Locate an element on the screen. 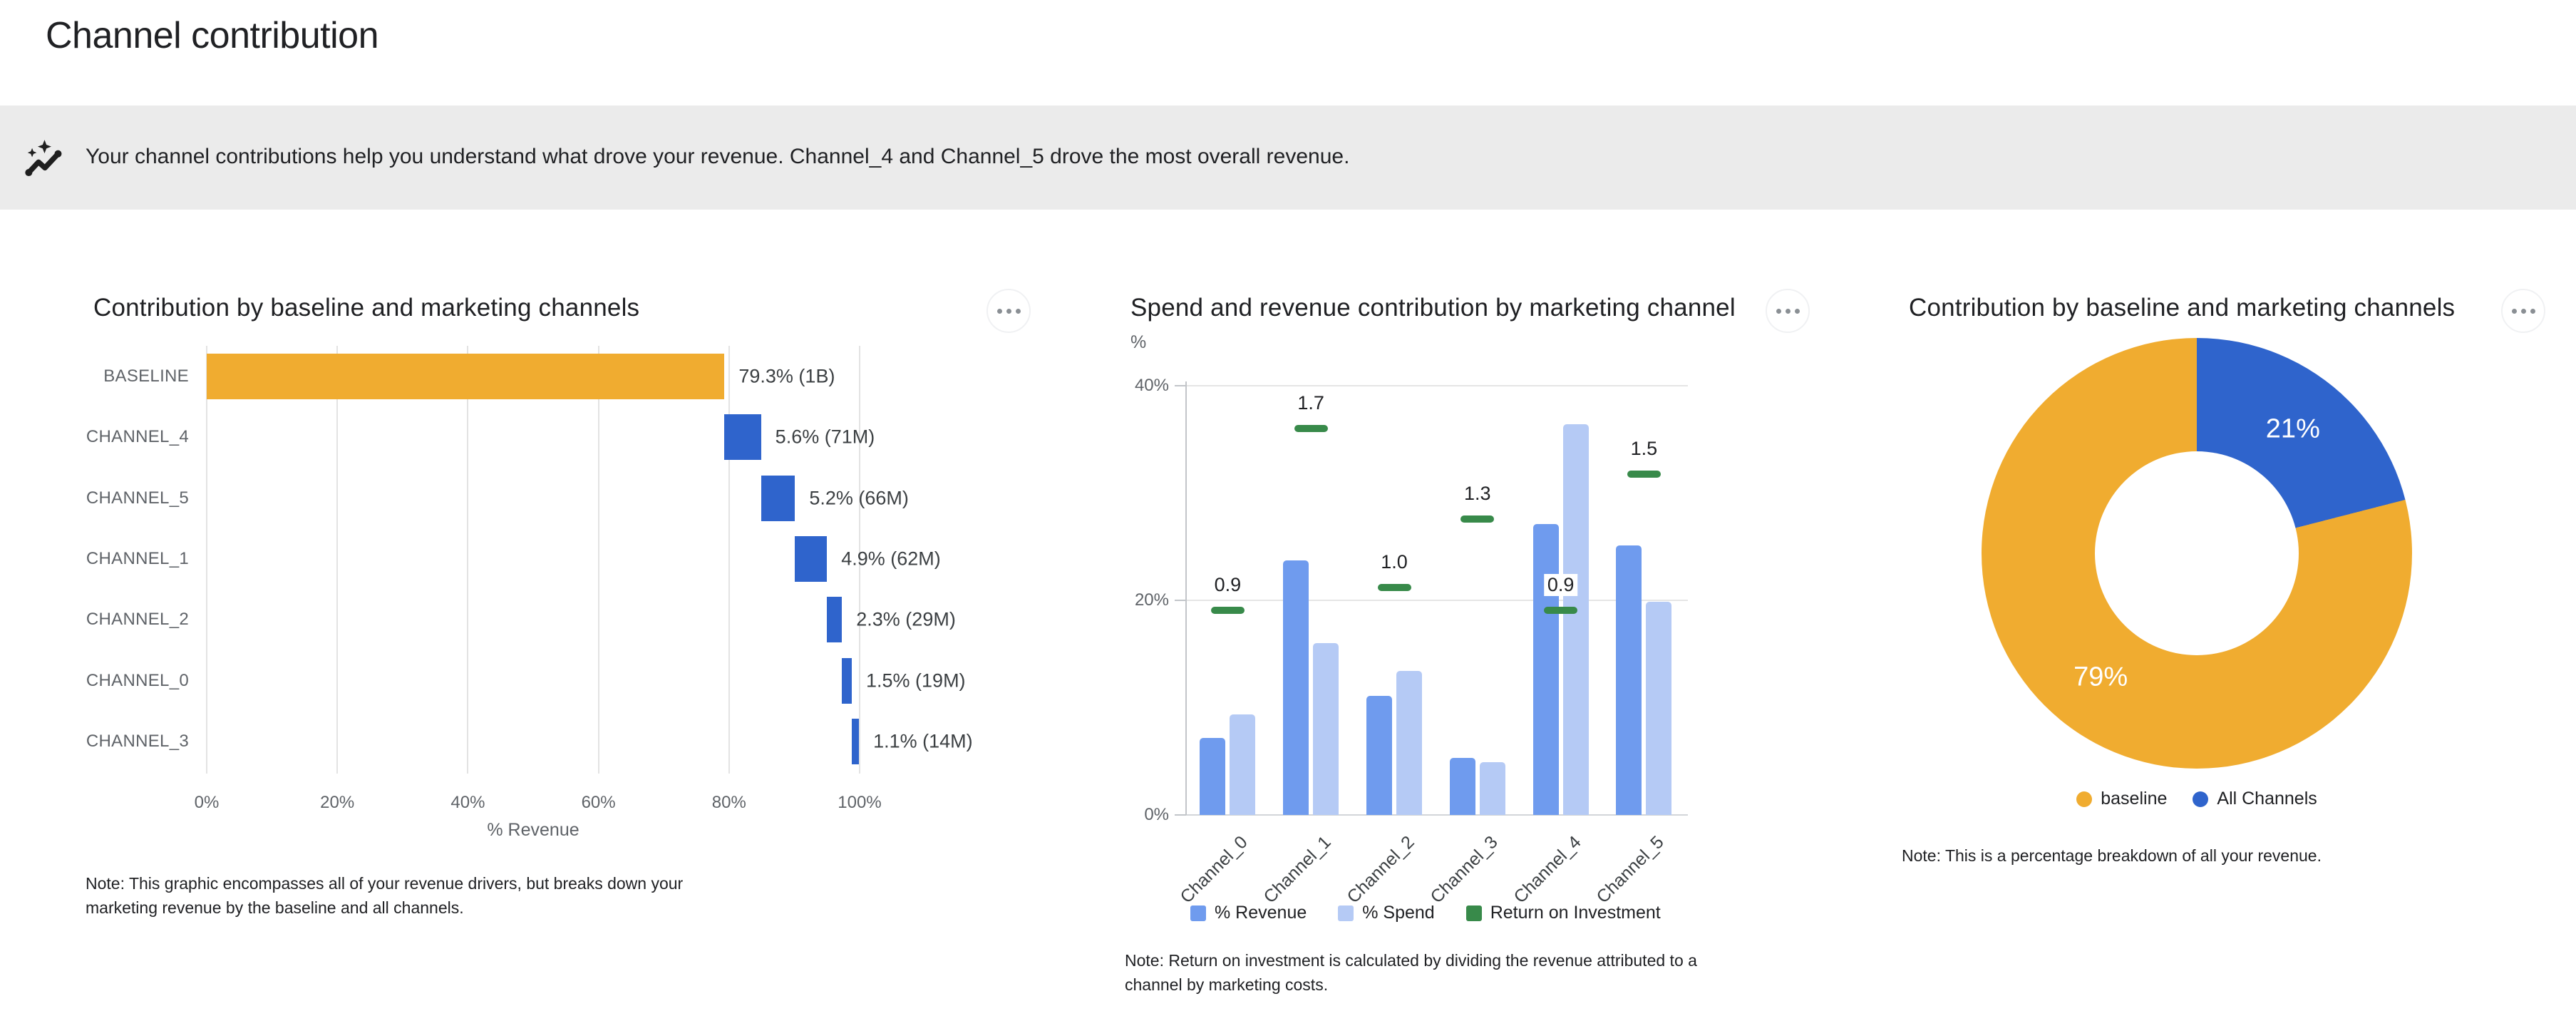 The width and height of the screenshot is (2576, 1021). grouped-more-options-button is located at coordinates (1788, 311).